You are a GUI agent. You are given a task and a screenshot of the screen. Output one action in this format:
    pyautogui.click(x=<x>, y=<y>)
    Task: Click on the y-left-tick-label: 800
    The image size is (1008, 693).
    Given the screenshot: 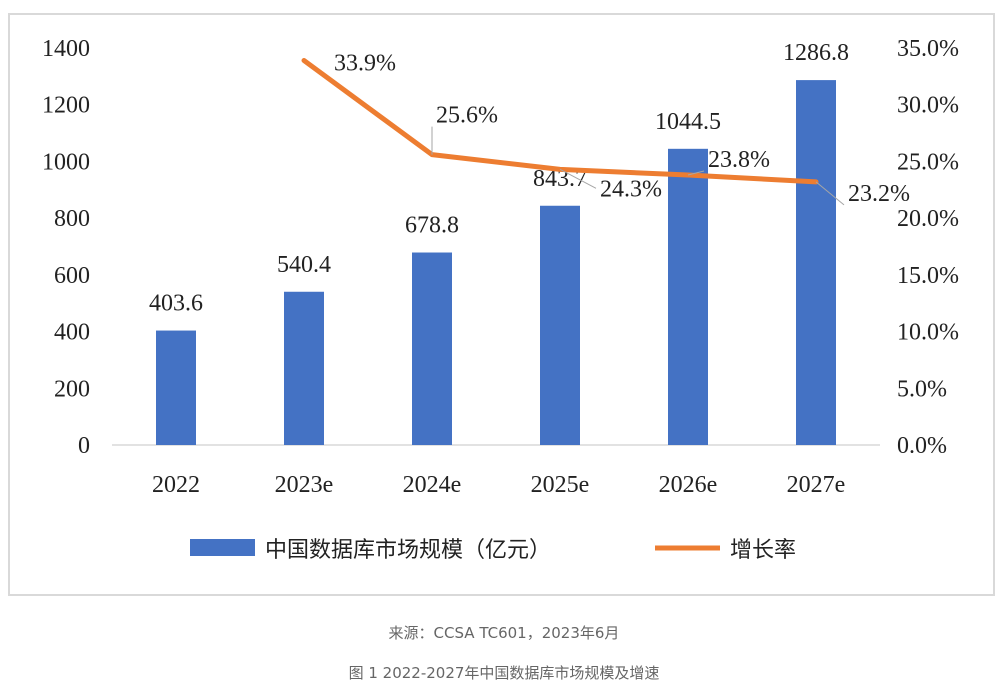 What is the action you would take?
    pyautogui.click(x=72, y=219)
    